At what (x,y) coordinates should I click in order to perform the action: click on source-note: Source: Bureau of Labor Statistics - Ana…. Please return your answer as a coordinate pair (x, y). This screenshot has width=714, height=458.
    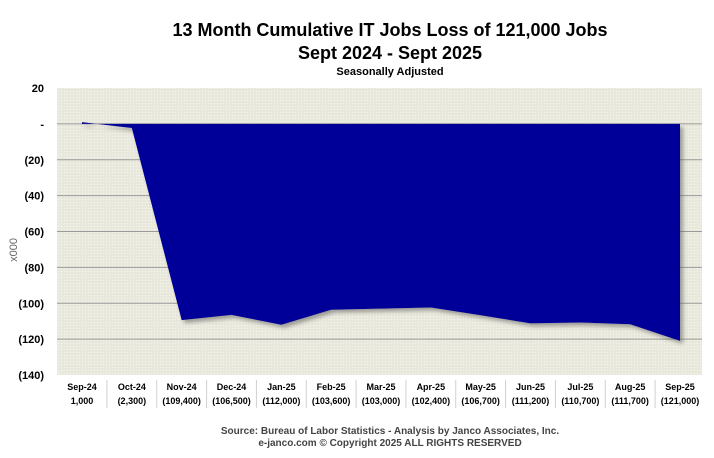
    Looking at the image, I should click on (390, 431).